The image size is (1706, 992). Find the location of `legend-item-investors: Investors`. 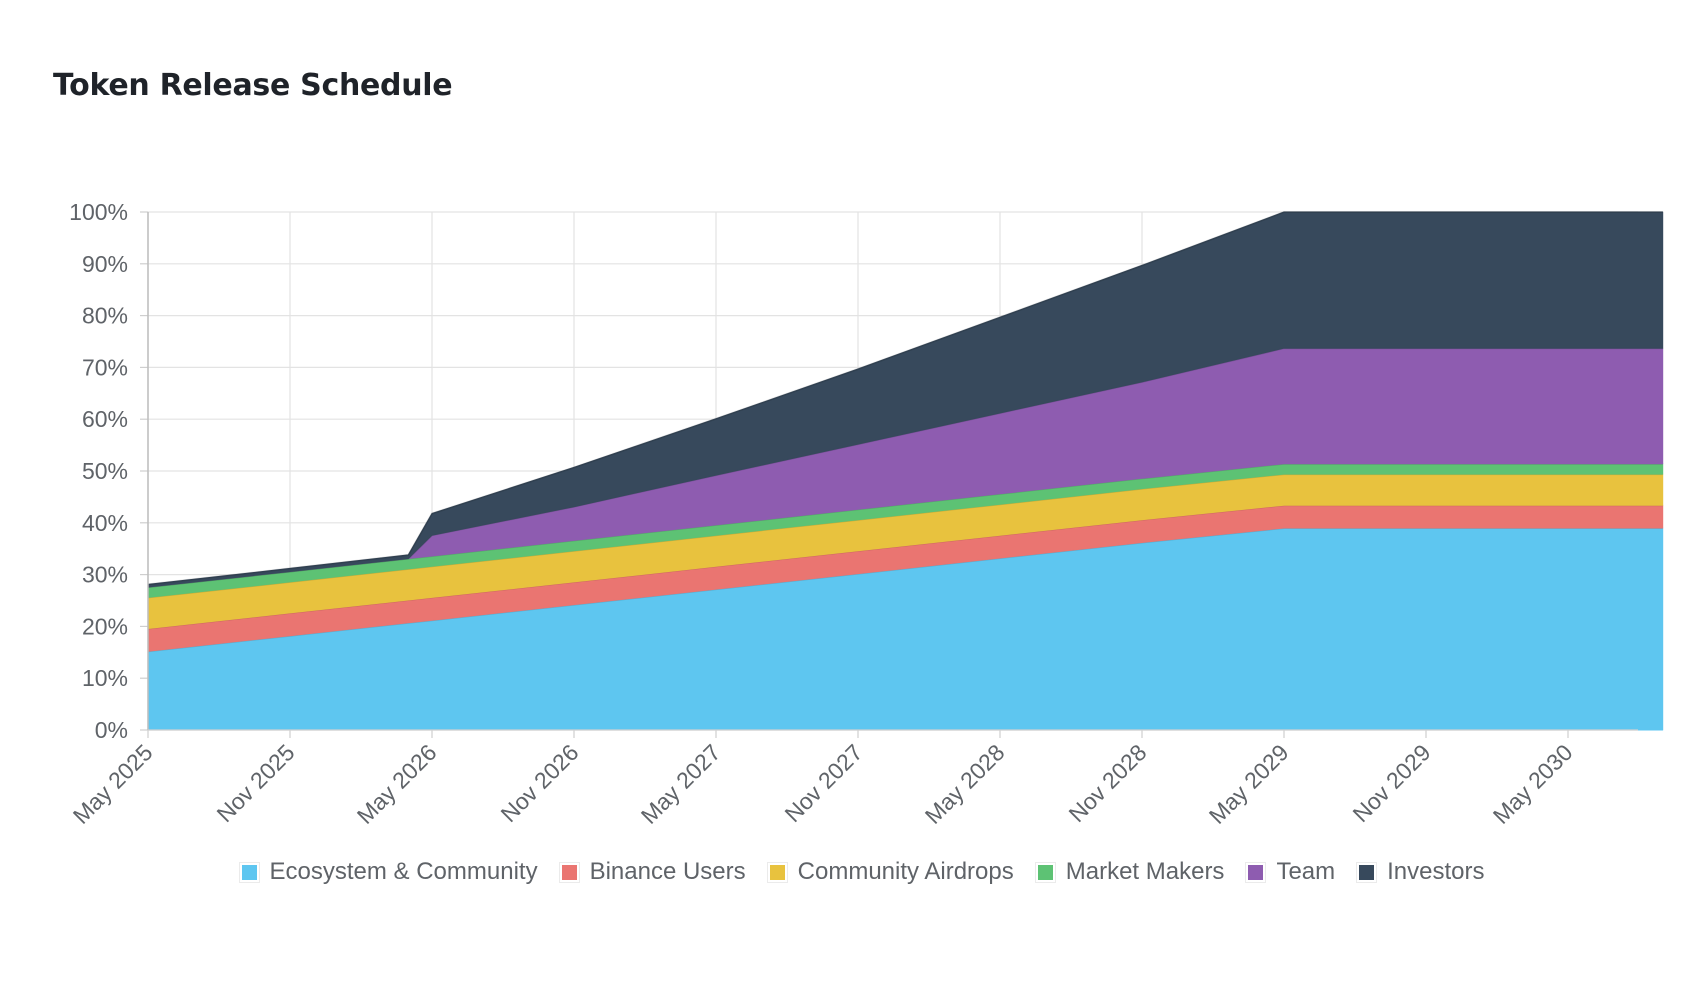

legend-item-investors: Investors is located at coordinates (1421, 872).